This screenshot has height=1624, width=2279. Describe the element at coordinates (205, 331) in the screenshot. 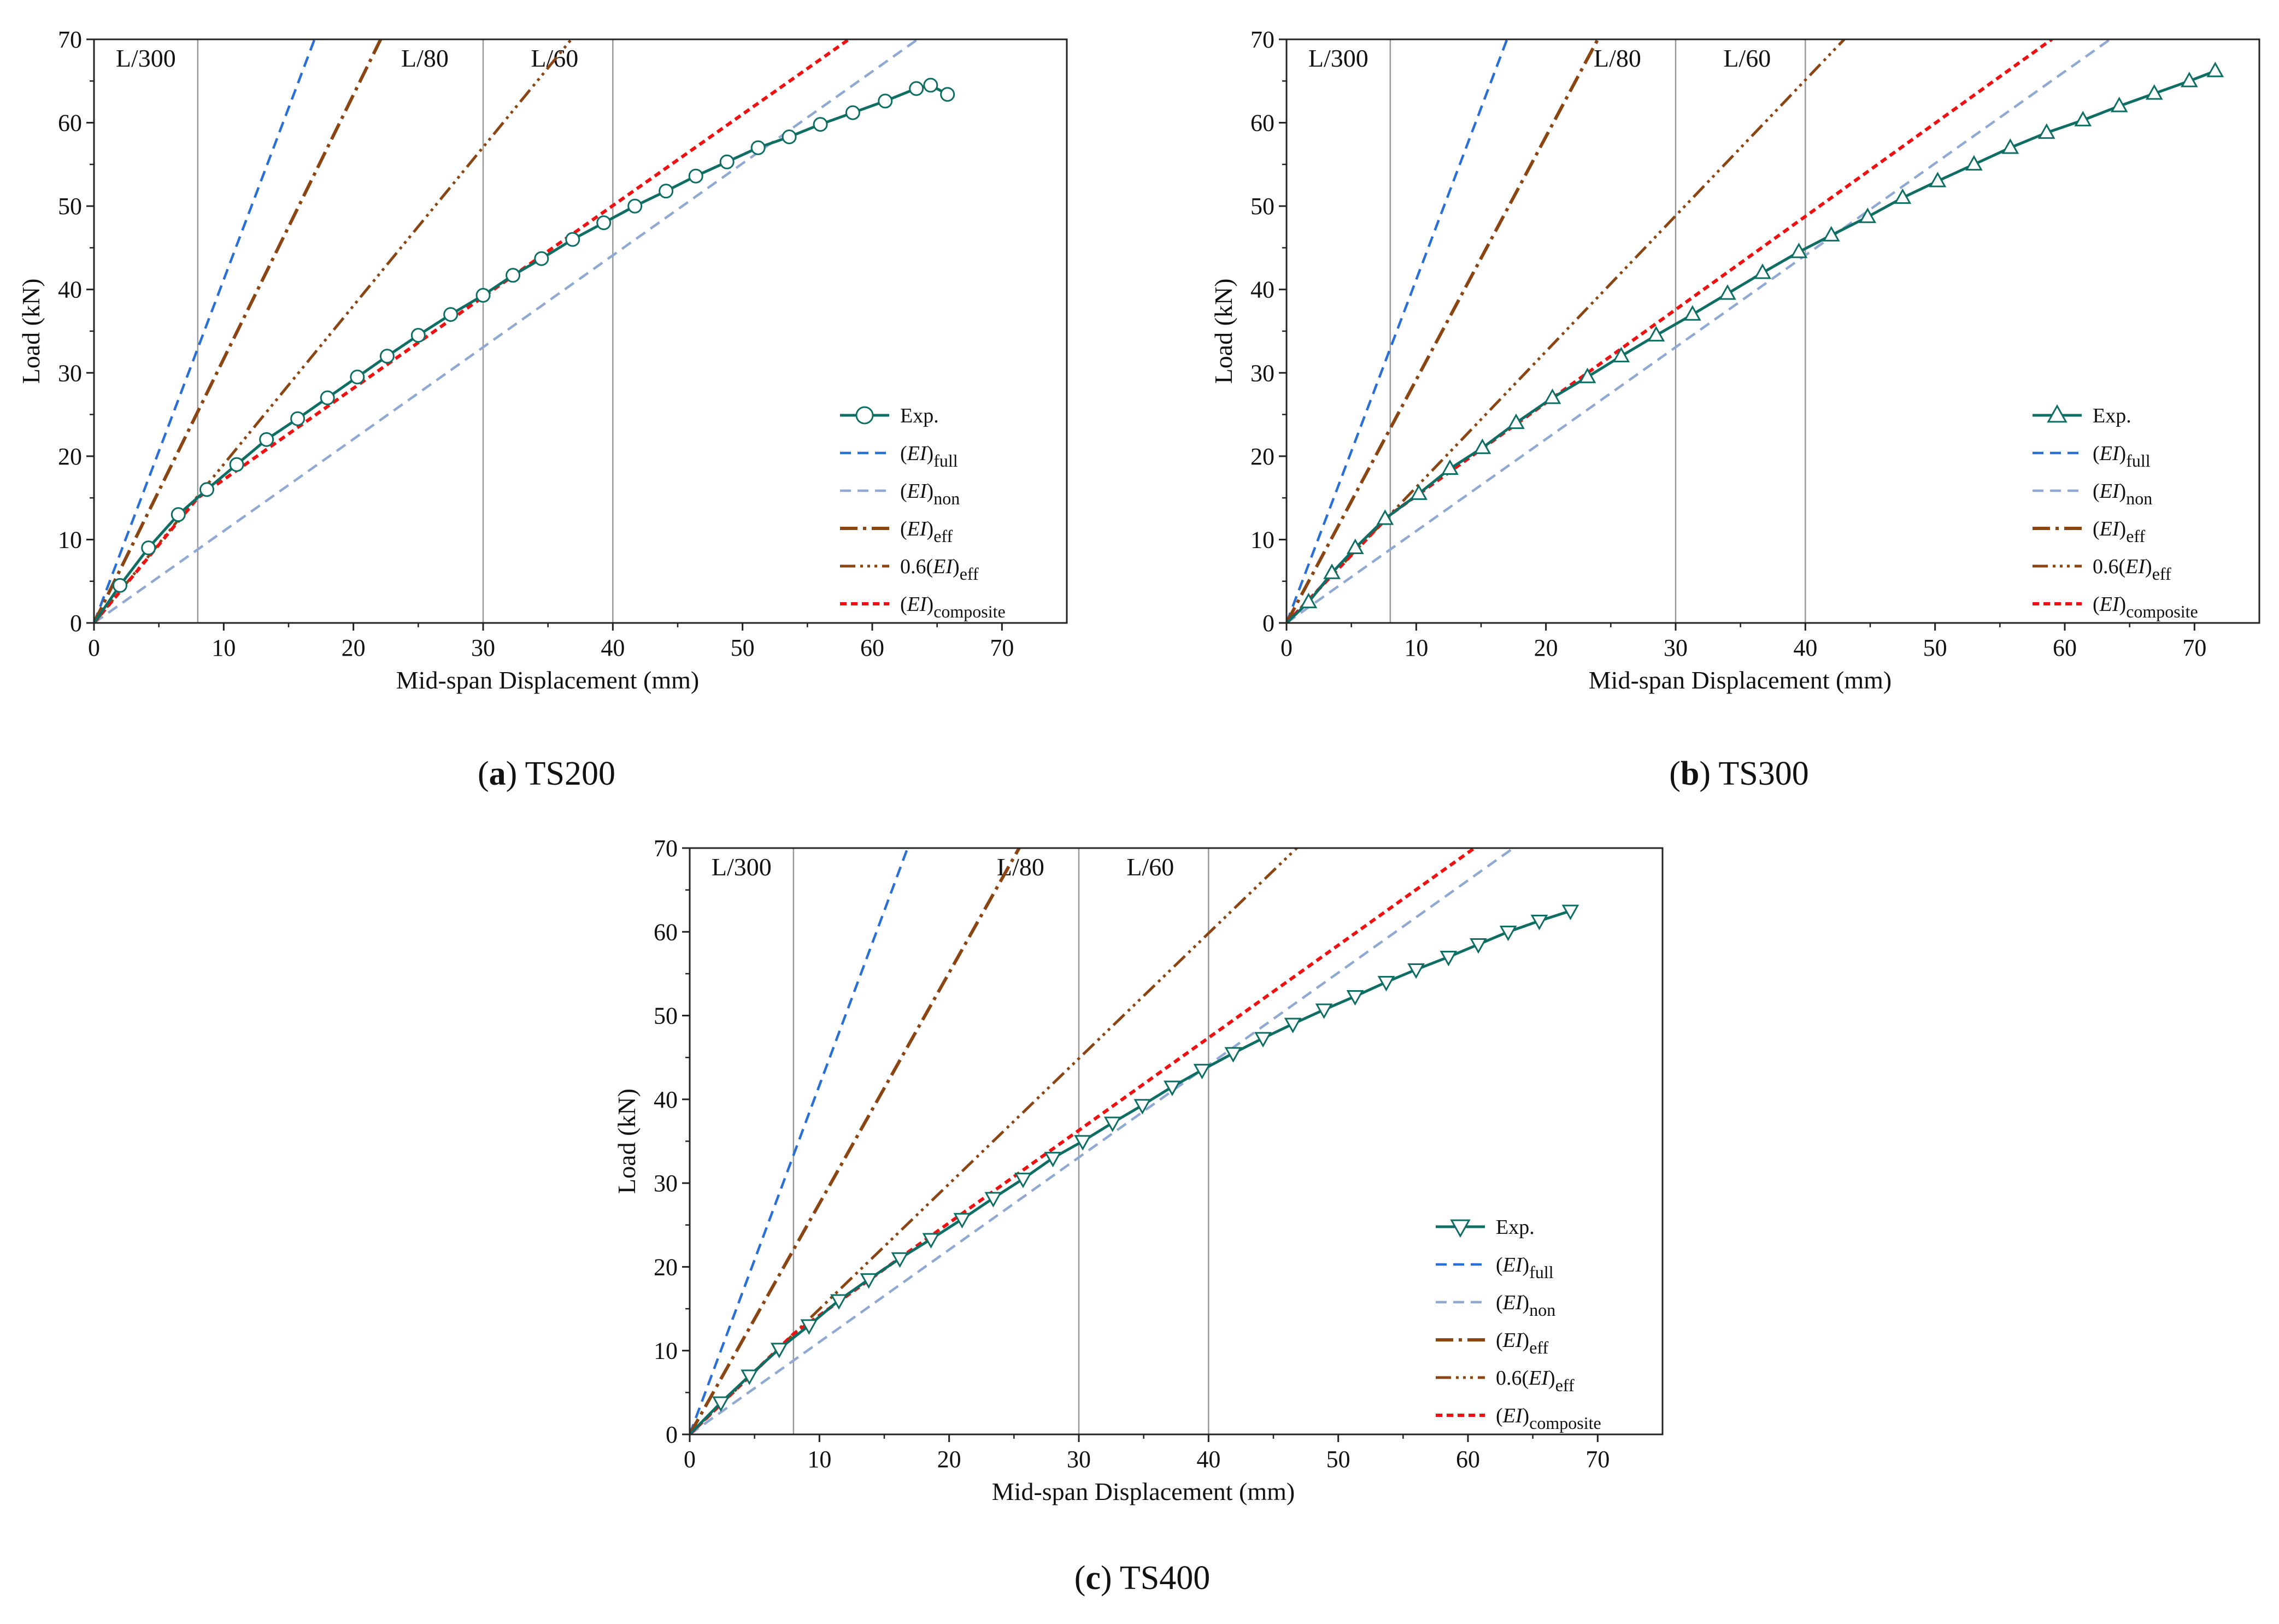

I see `series-line-full` at that location.